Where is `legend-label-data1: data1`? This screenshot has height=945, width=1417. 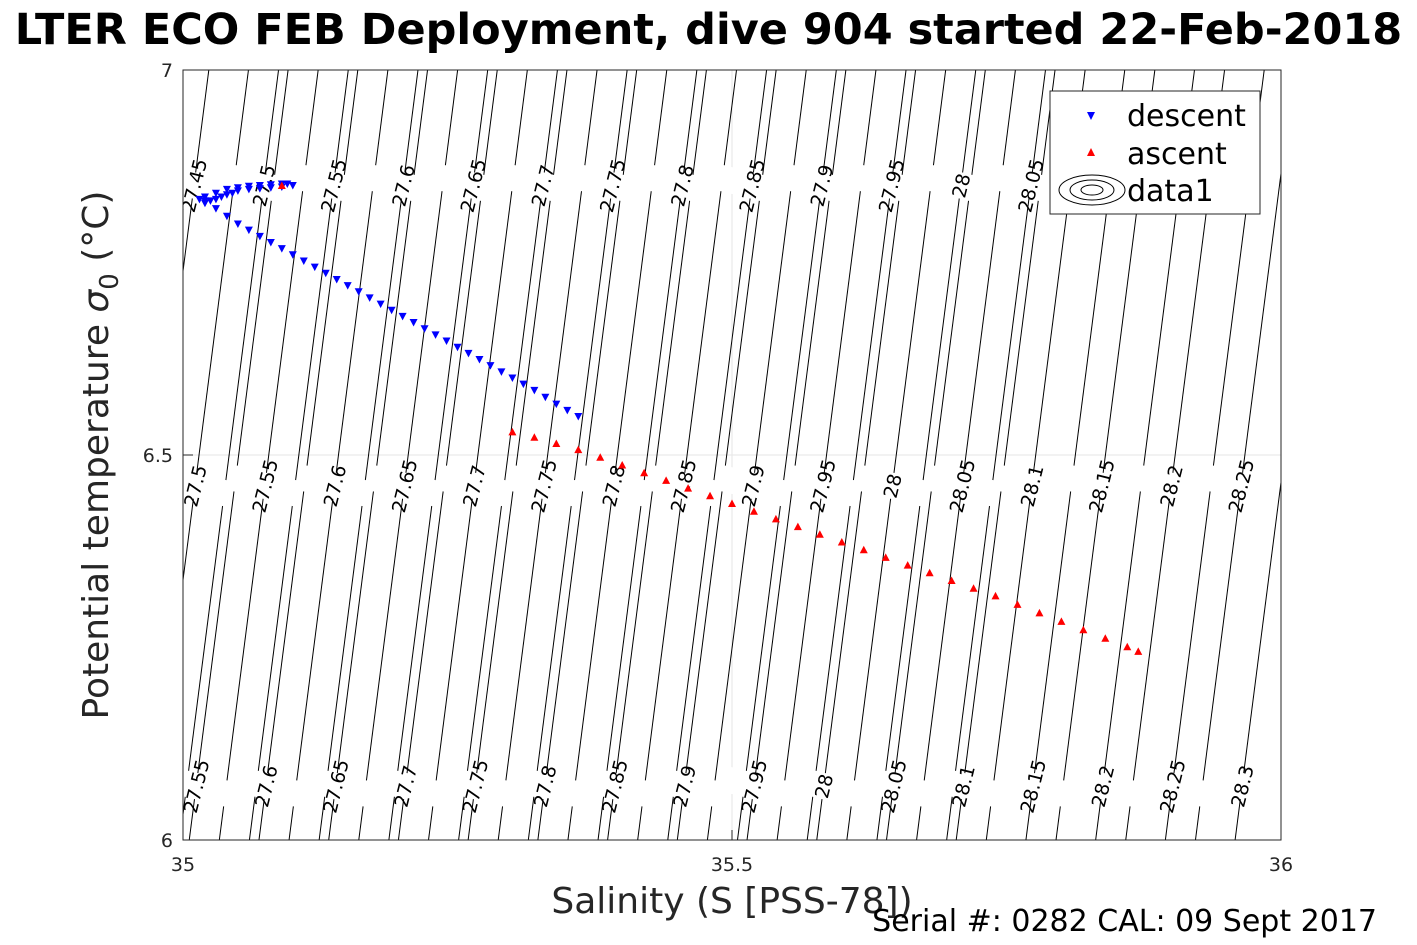 legend-label-data1: data1 is located at coordinates (1170, 191).